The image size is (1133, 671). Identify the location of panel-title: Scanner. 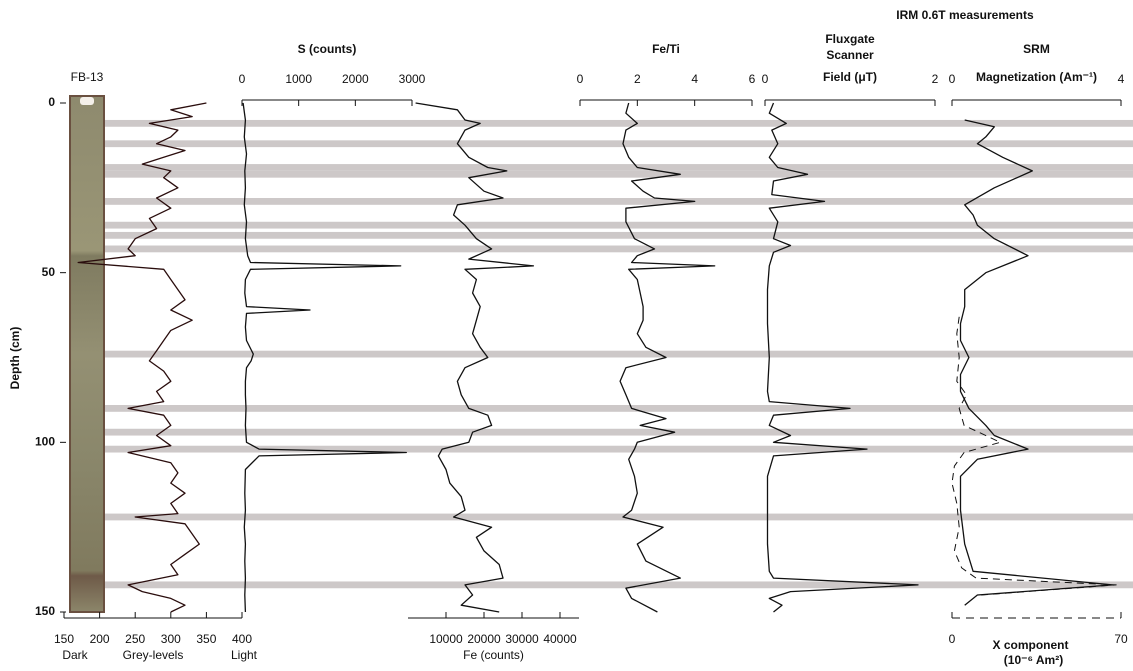
(850, 55).